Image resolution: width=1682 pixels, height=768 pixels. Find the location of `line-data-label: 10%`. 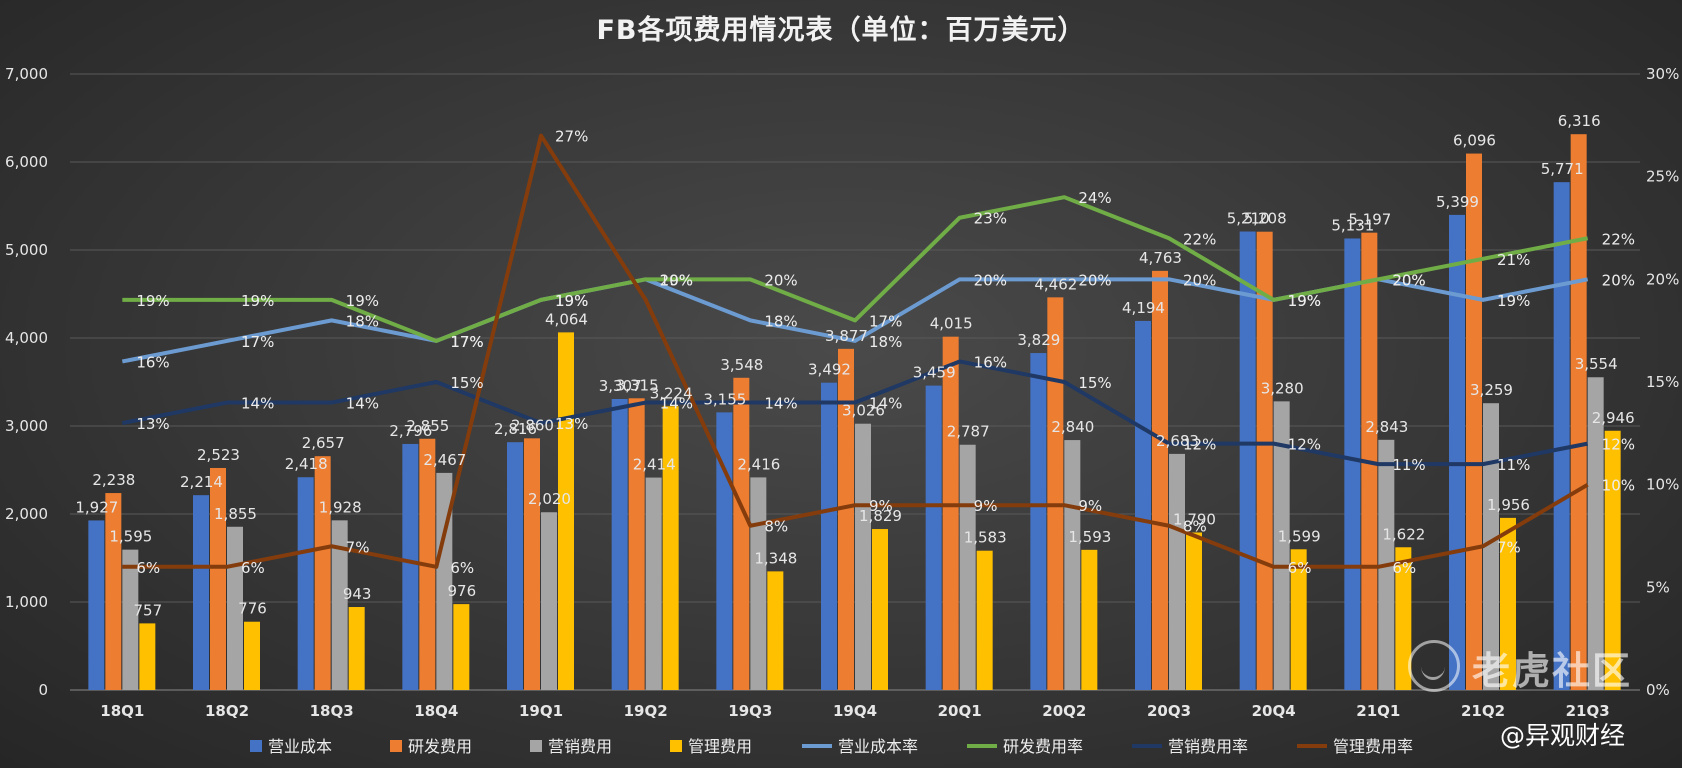

line-data-label: 10% is located at coordinates (1618, 486).